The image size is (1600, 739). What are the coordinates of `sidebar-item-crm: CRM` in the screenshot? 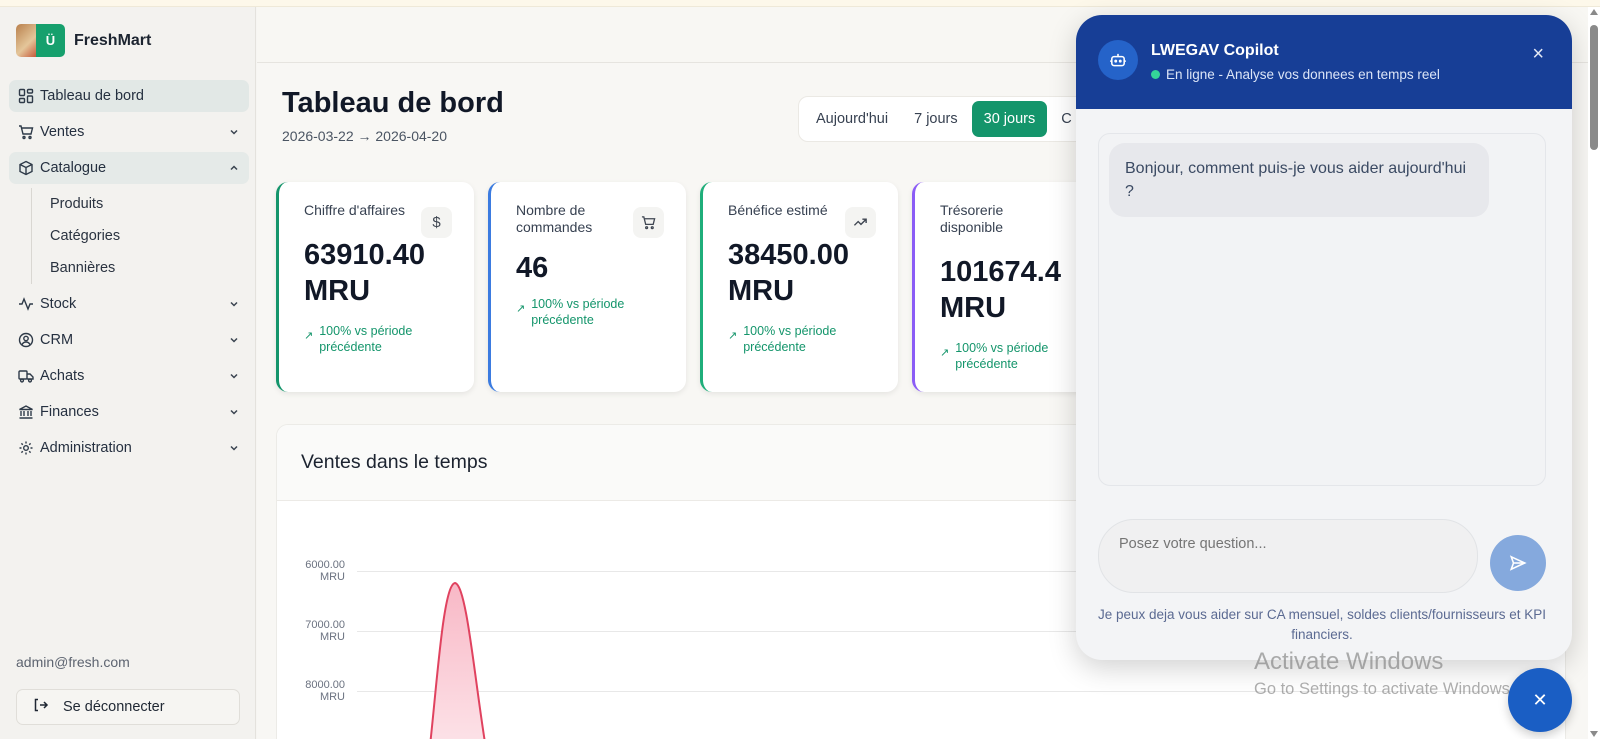 It's located at (129, 340).